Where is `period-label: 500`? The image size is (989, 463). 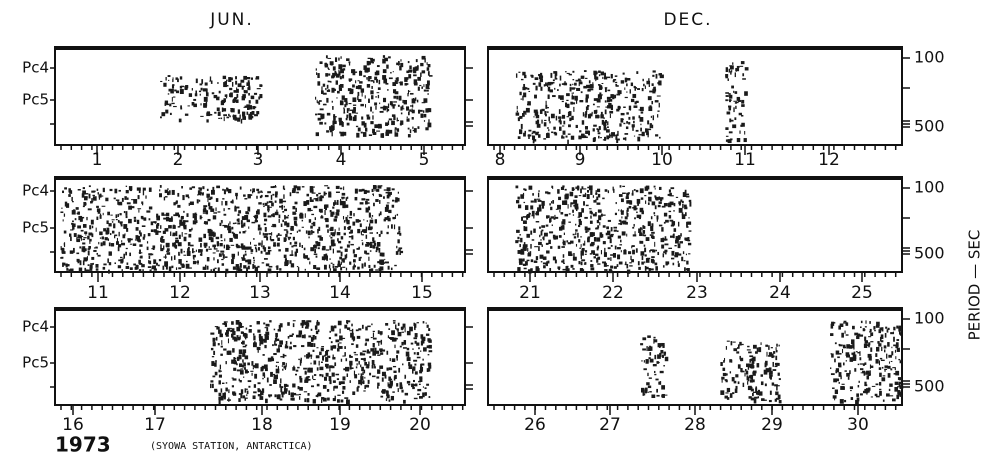
period-label: 500 is located at coordinates (929, 386).